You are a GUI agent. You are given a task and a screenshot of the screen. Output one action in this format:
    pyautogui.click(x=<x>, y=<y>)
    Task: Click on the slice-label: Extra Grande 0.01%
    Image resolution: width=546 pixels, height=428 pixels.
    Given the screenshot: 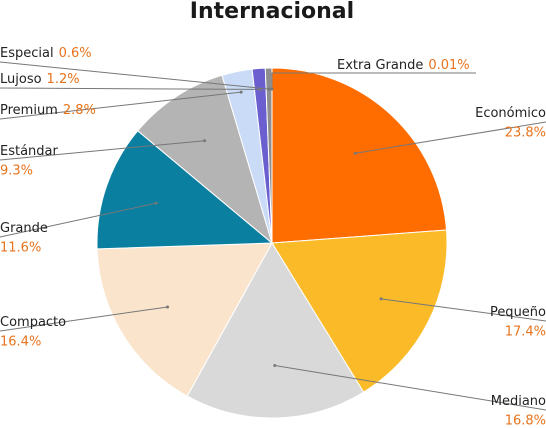 What is the action you would take?
    pyautogui.click(x=403, y=65)
    